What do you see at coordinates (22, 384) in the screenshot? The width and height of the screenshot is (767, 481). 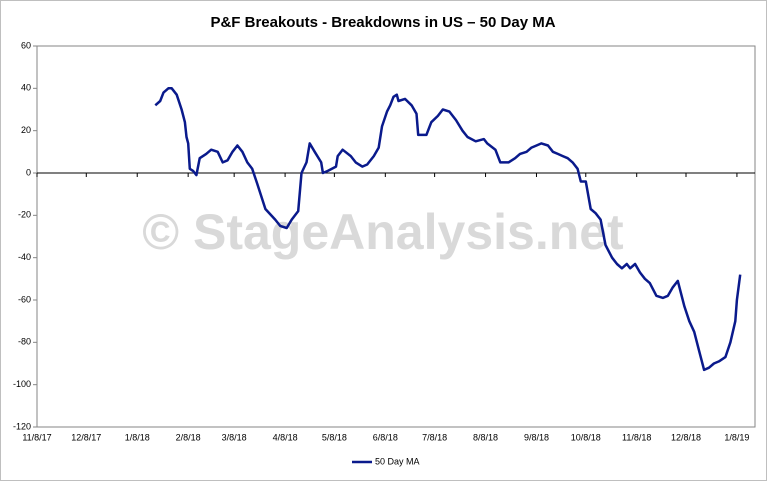 I see `y-tick-label: -100` at bounding box center [22, 384].